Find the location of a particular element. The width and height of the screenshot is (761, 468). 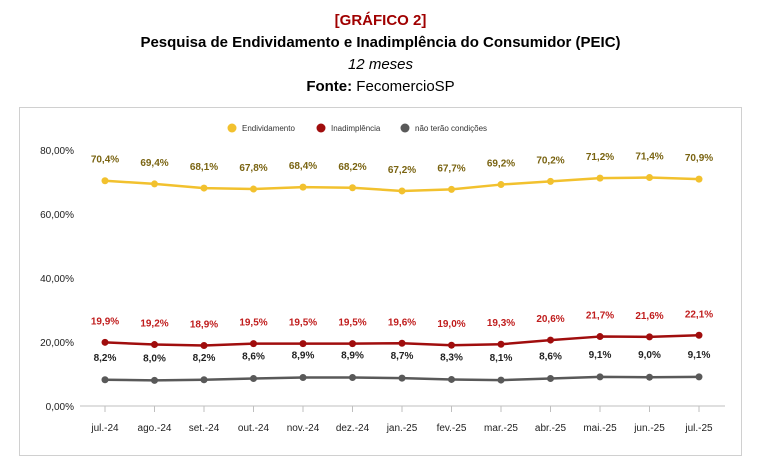

data-label: 20,6% is located at coordinates (550, 319).